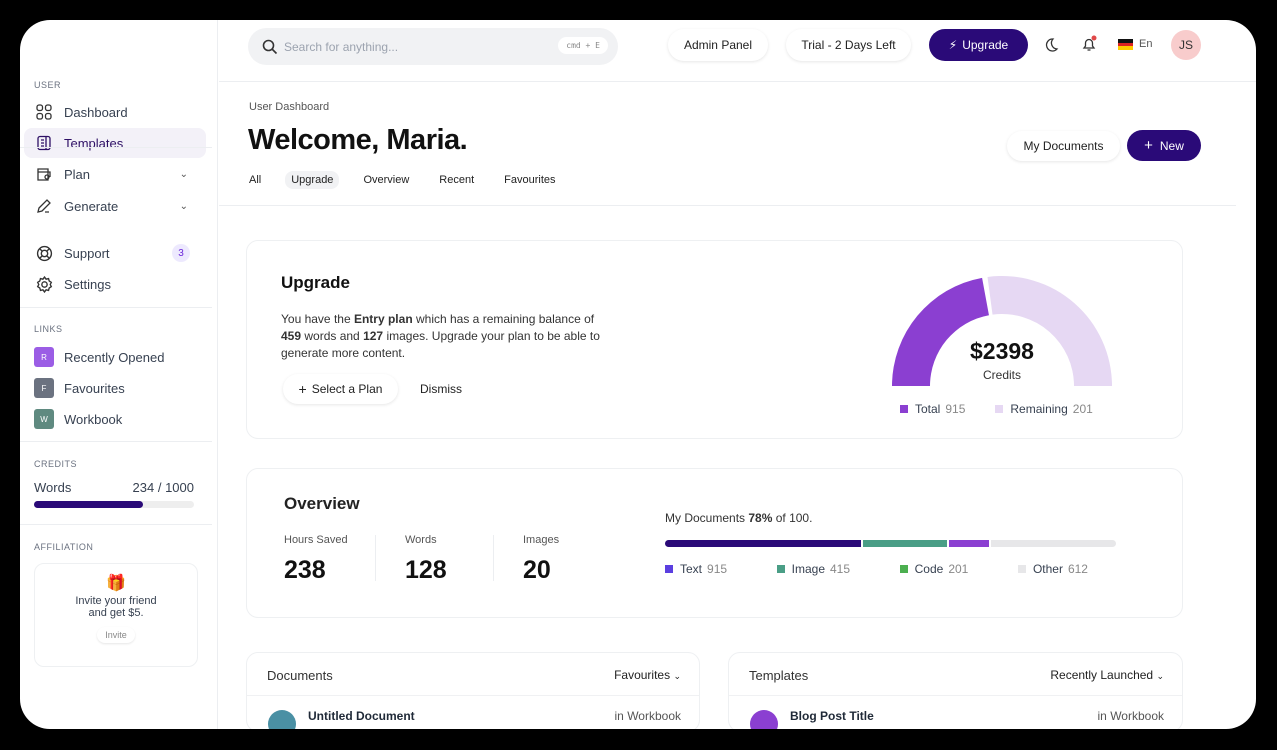 The height and width of the screenshot is (750, 1277). Describe the element at coordinates (300, 675) in the screenshot. I see `documents-title: Documents` at that location.